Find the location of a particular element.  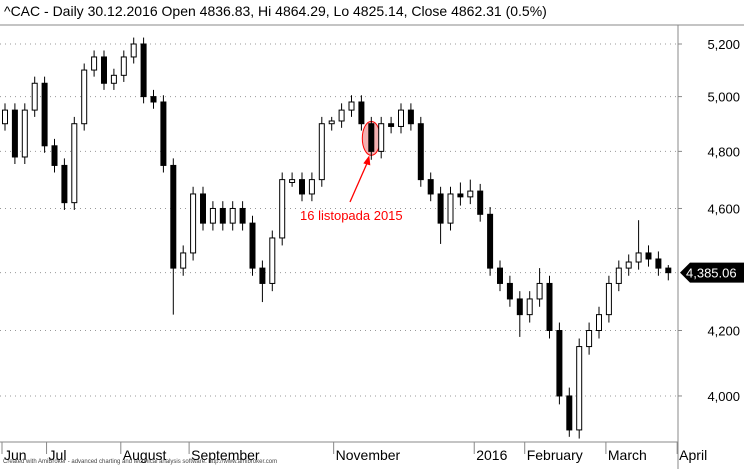

x-tick-label: November is located at coordinates (368, 455).